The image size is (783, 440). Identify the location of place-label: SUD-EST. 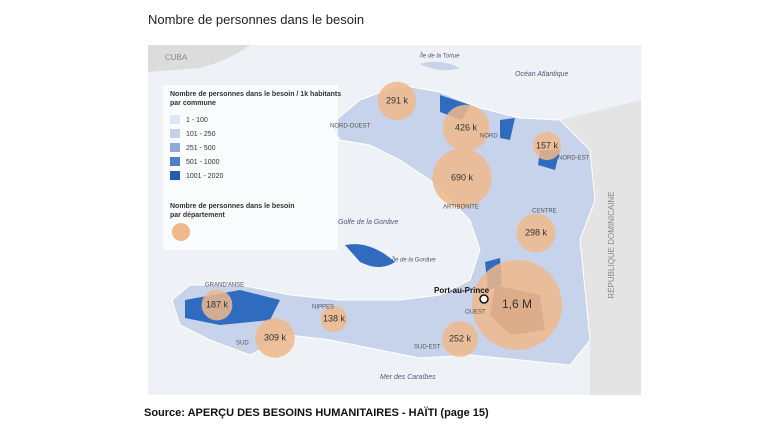
(427, 348).